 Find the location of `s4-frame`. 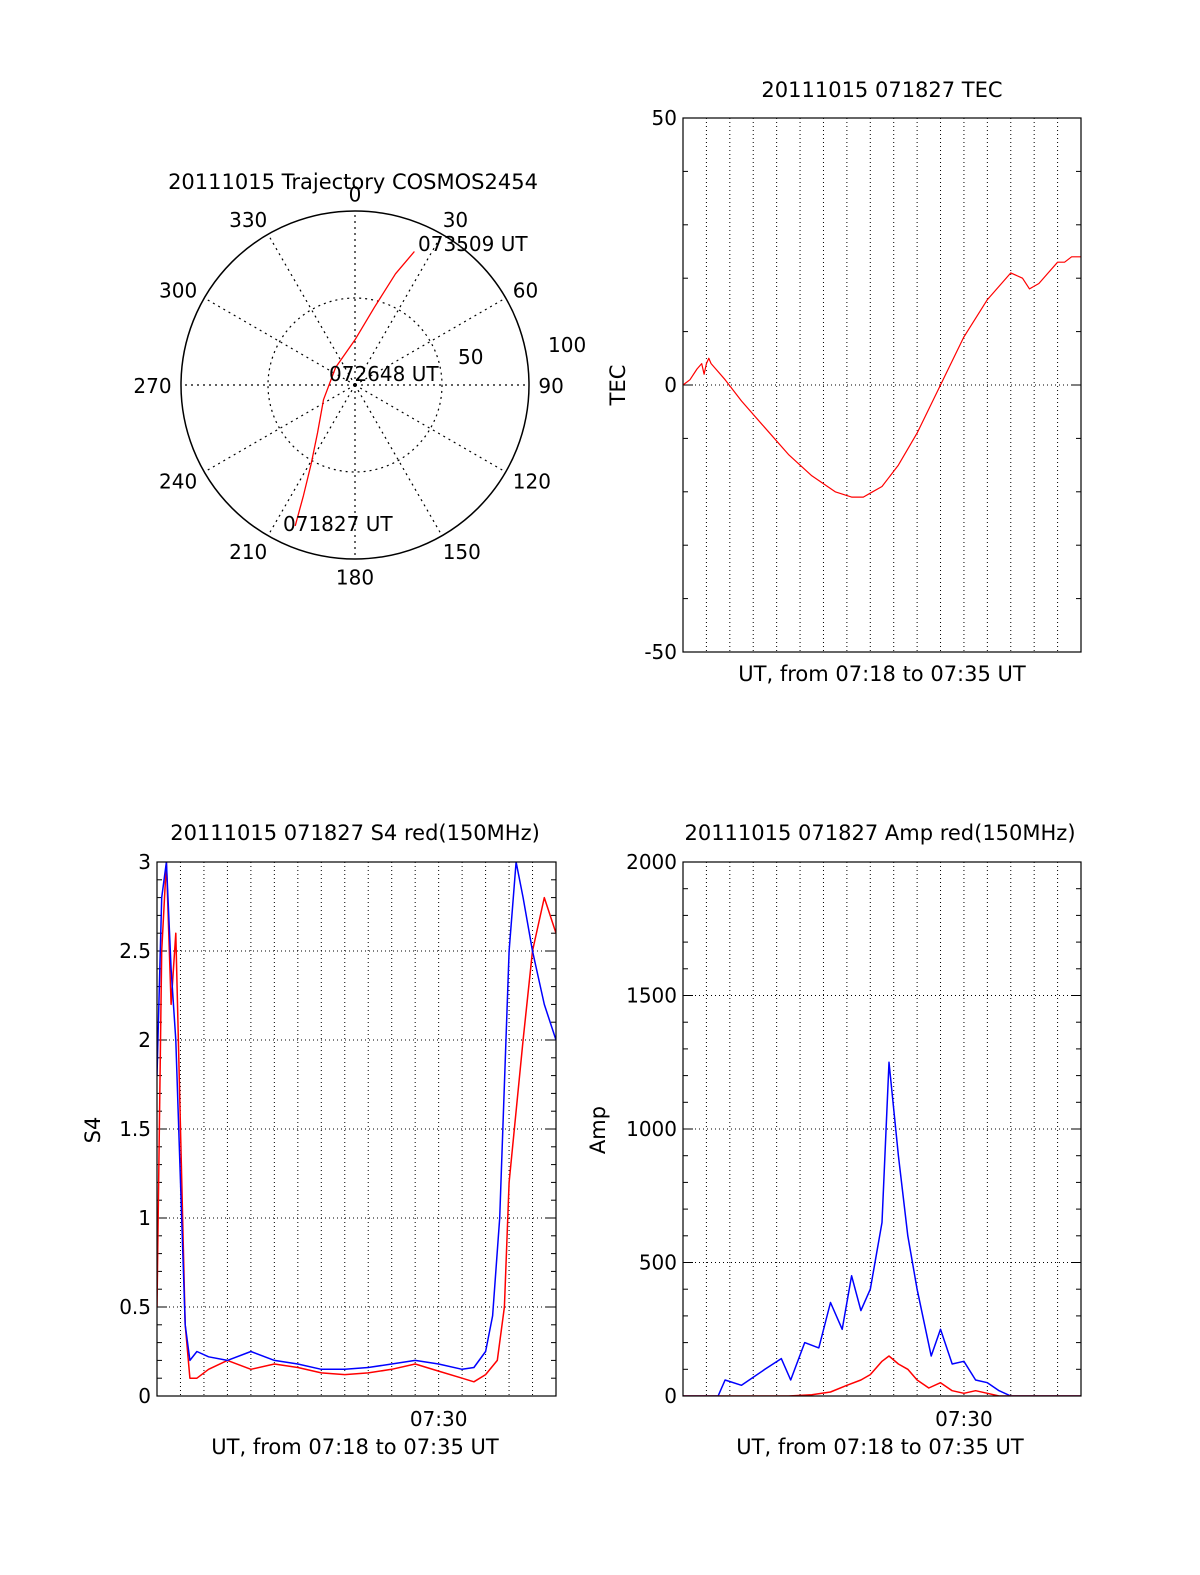

s4-frame is located at coordinates (356, 1129).